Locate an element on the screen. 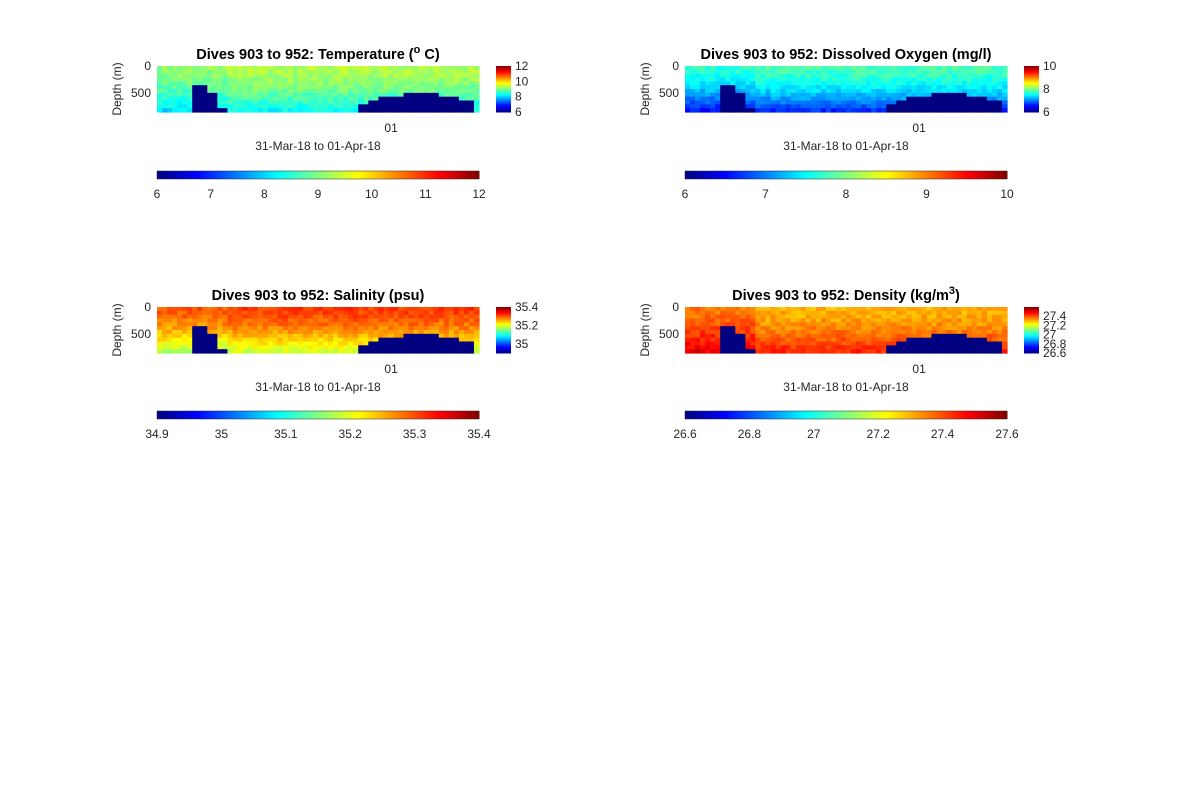 The image size is (1200, 806). horizontal-colorbar-tick-label: 35 is located at coordinates (222, 434).